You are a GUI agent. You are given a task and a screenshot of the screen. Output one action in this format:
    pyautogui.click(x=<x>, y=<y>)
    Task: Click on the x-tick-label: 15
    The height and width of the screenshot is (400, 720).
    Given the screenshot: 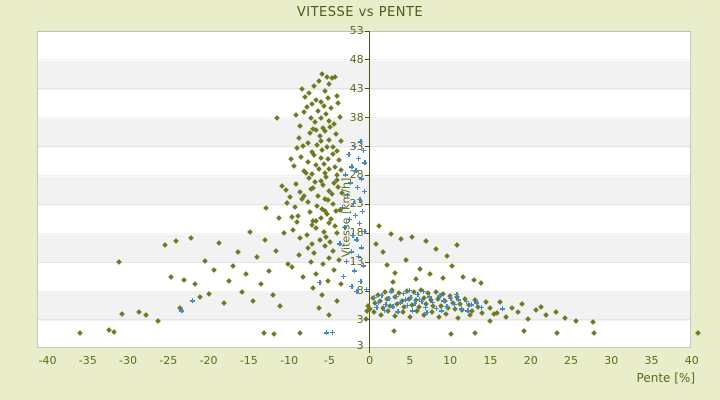 What is the action you would take?
    pyautogui.click(x=490, y=360)
    